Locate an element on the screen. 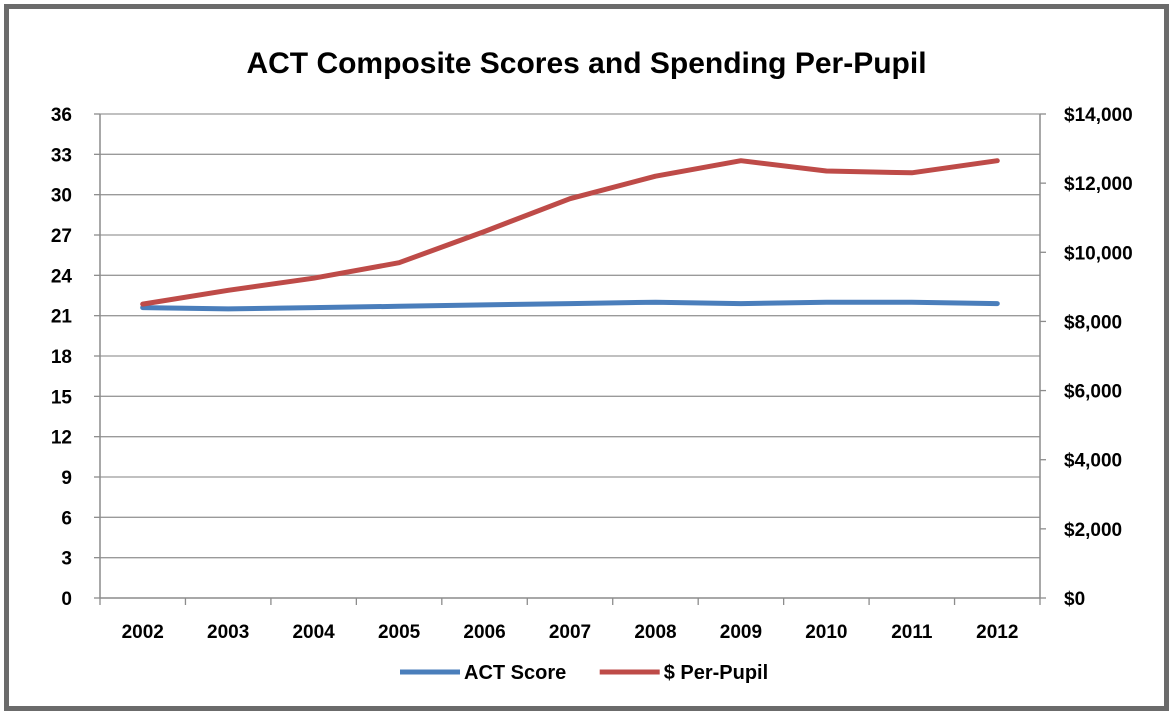 The image size is (1171, 713). left-axis-tick-label: 27 is located at coordinates (61, 236).